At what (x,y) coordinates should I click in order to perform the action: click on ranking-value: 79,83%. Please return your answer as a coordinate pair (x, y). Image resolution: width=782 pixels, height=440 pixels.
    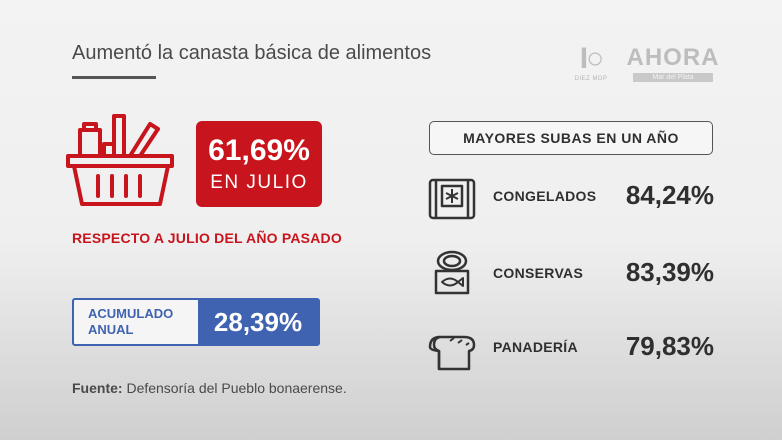
    Looking at the image, I should click on (669, 346).